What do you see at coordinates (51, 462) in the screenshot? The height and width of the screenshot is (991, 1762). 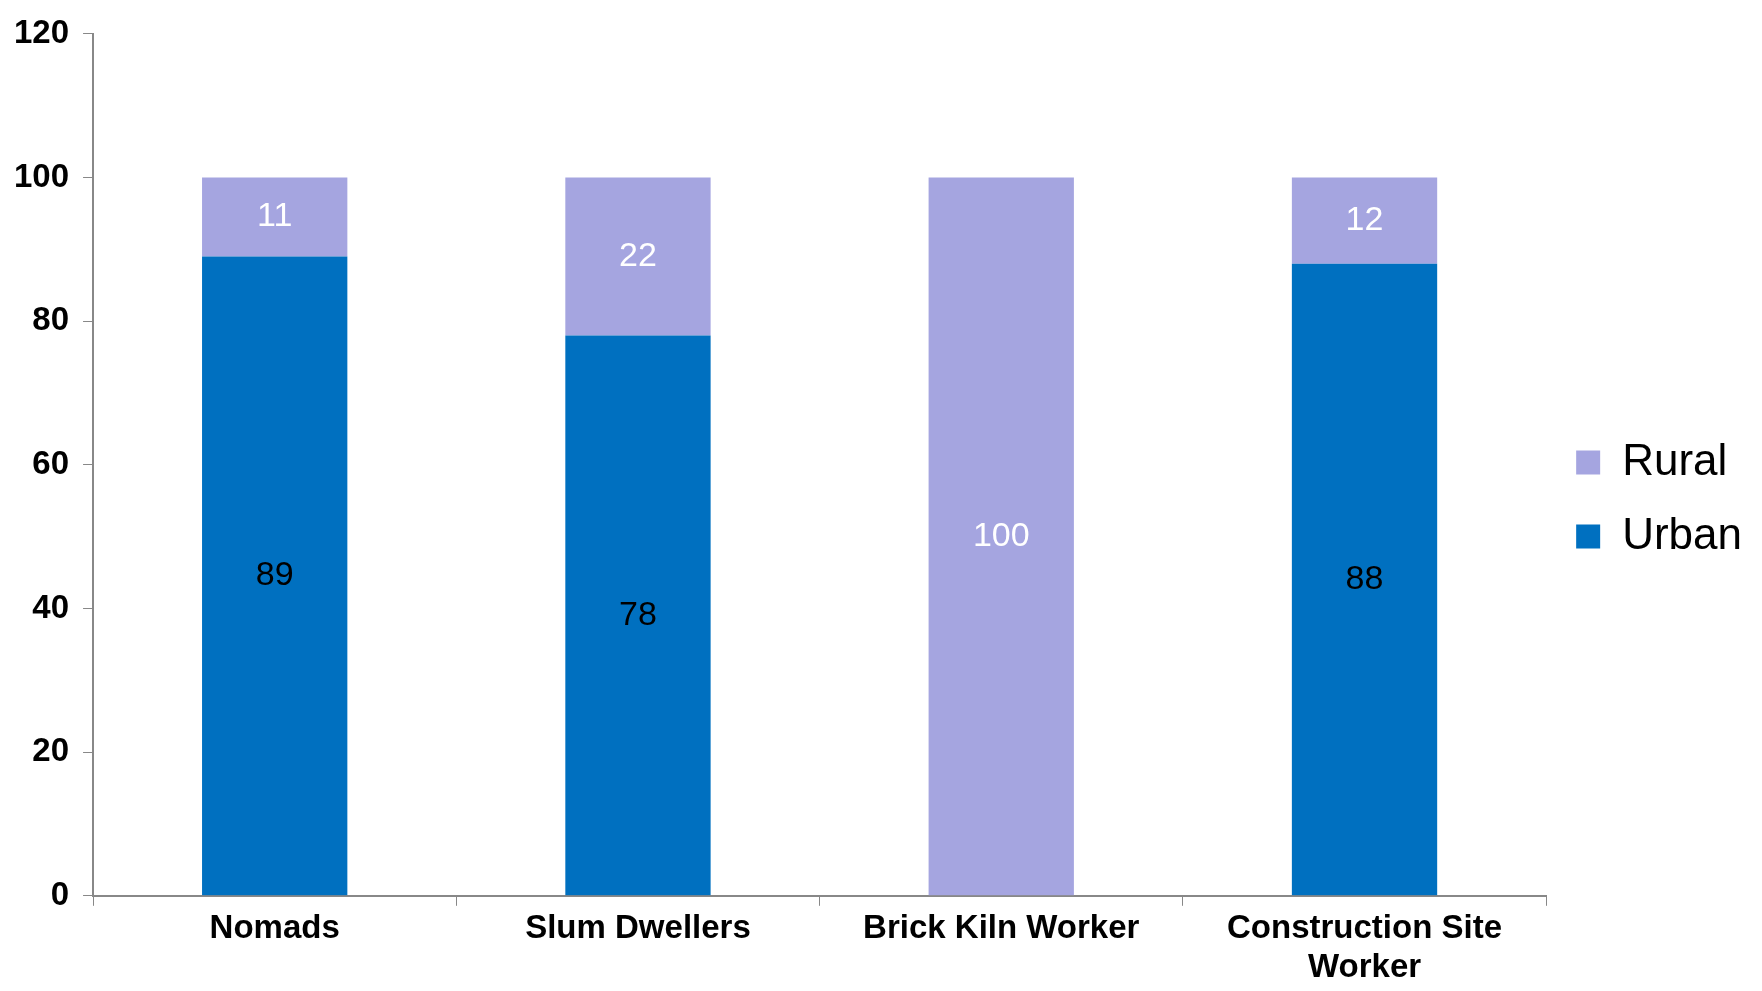 I see `y-tick-label: 60` at bounding box center [51, 462].